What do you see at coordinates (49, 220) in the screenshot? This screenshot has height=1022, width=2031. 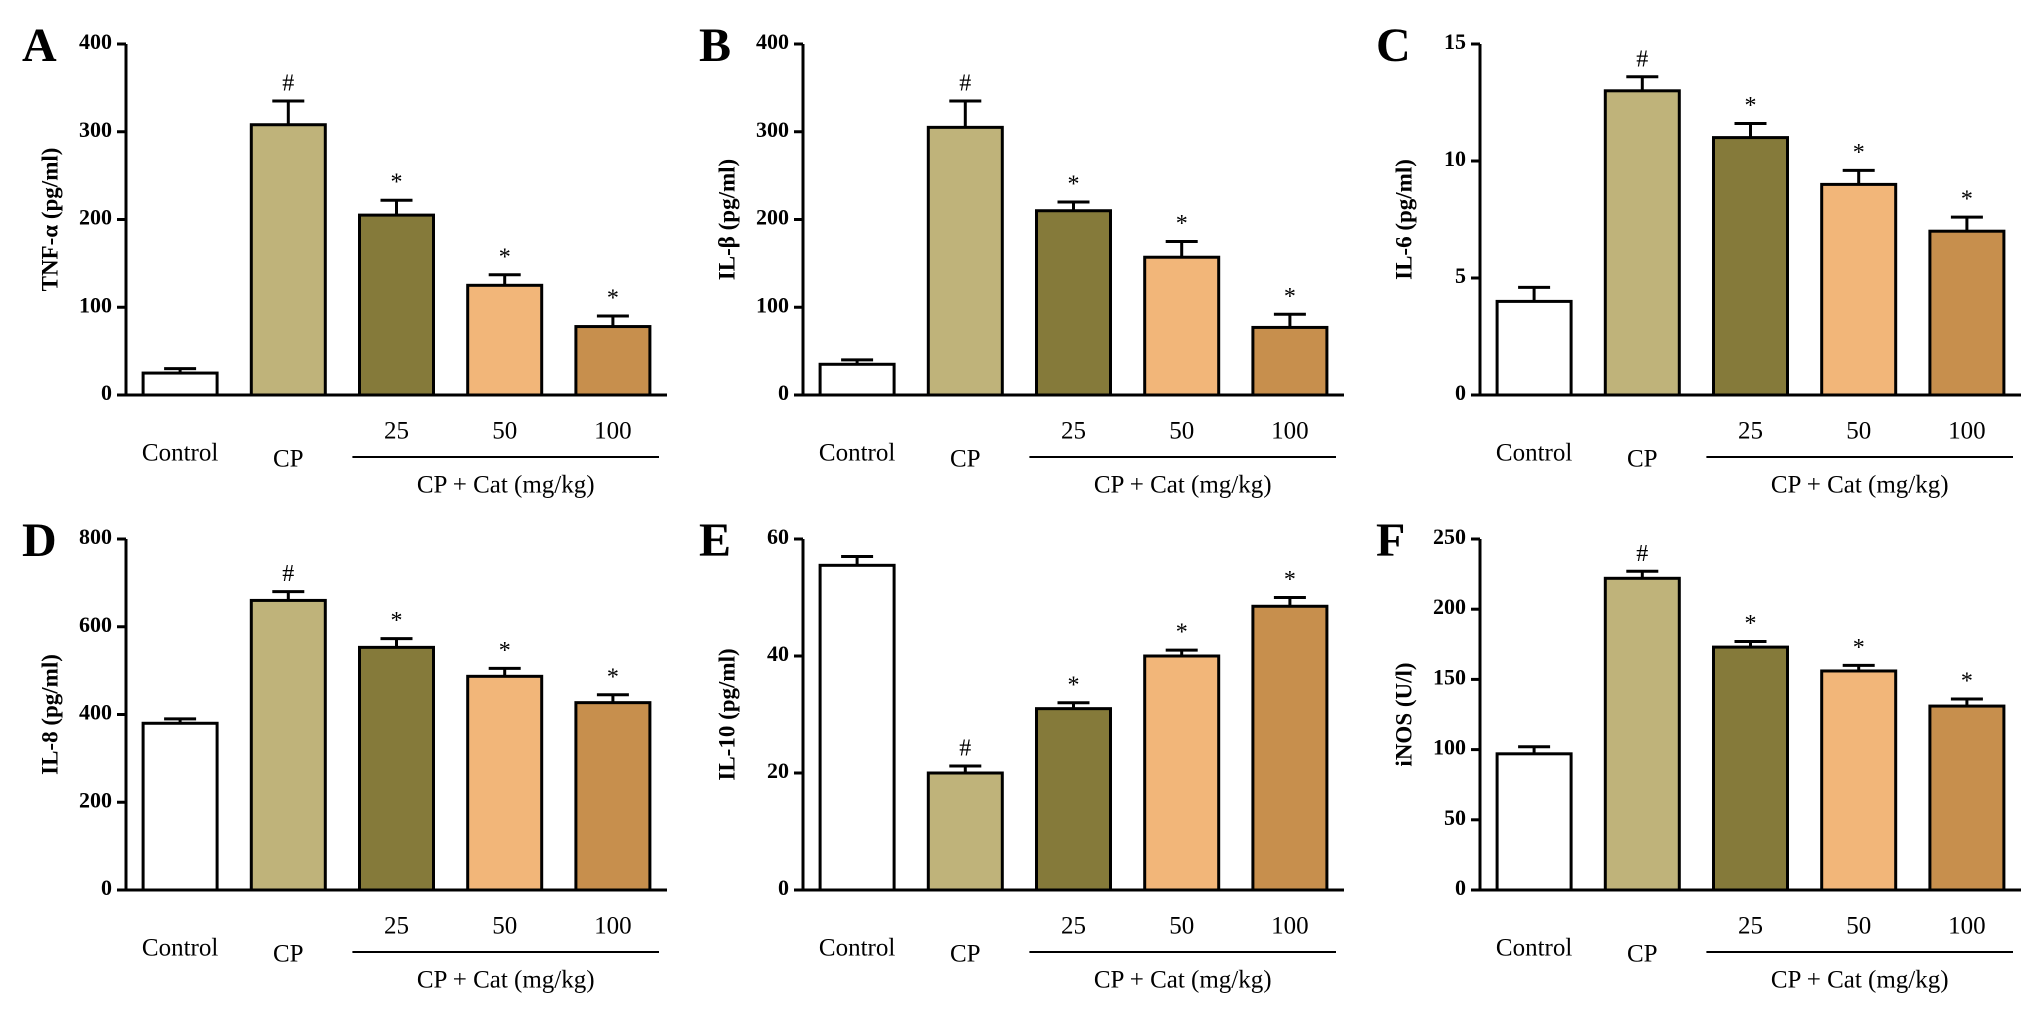 I see `y-axis-label: TNF-α (pg/ml)` at bounding box center [49, 220].